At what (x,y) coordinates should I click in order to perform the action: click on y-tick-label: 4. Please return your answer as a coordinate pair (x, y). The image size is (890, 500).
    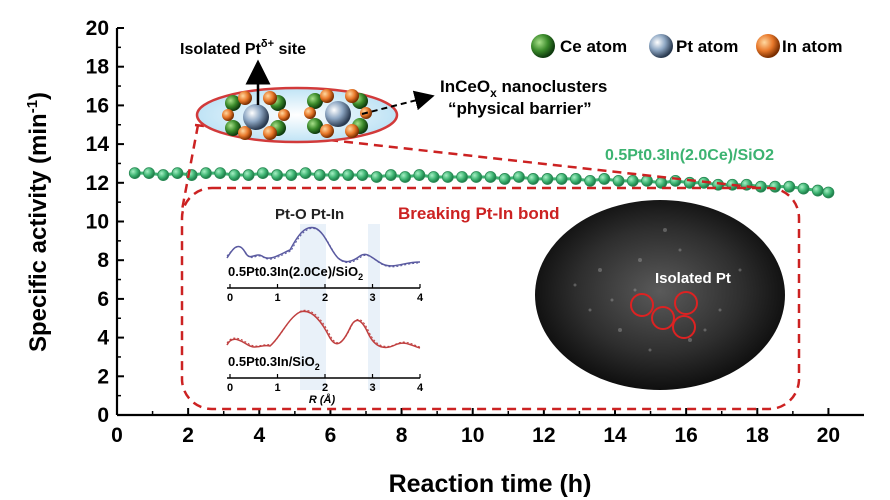
    Looking at the image, I should click on (103, 338).